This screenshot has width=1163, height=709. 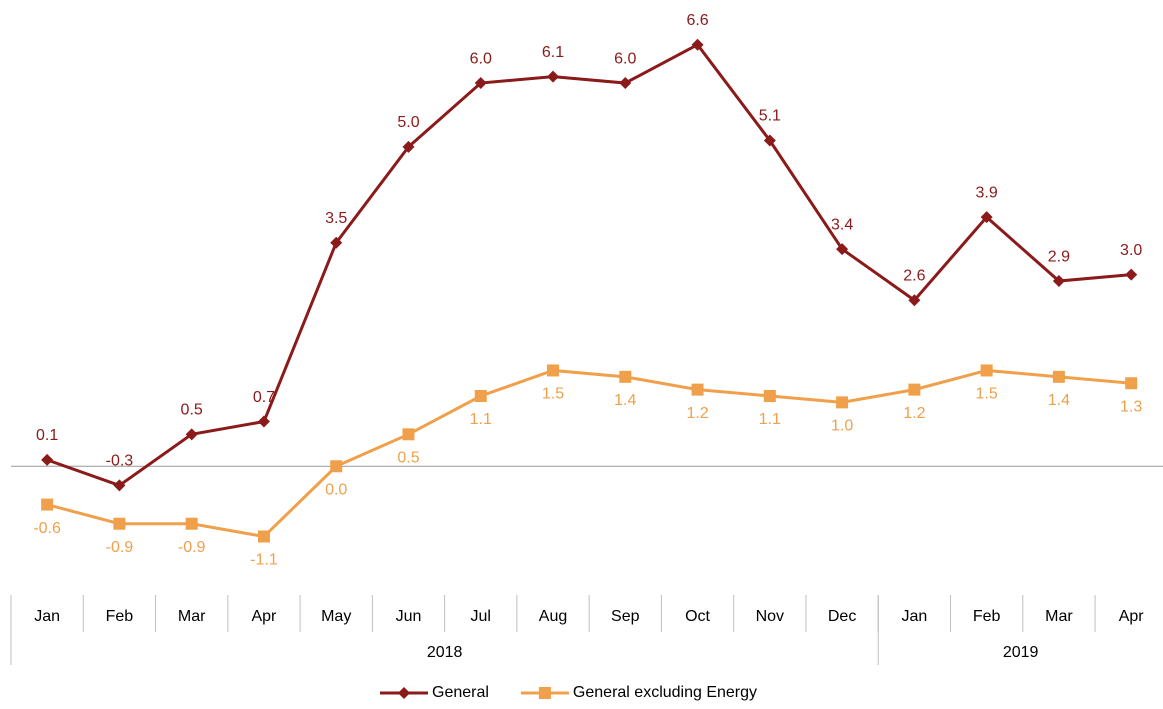 What do you see at coordinates (445, 652) in the screenshot?
I see `x-group-label: 2018` at bounding box center [445, 652].